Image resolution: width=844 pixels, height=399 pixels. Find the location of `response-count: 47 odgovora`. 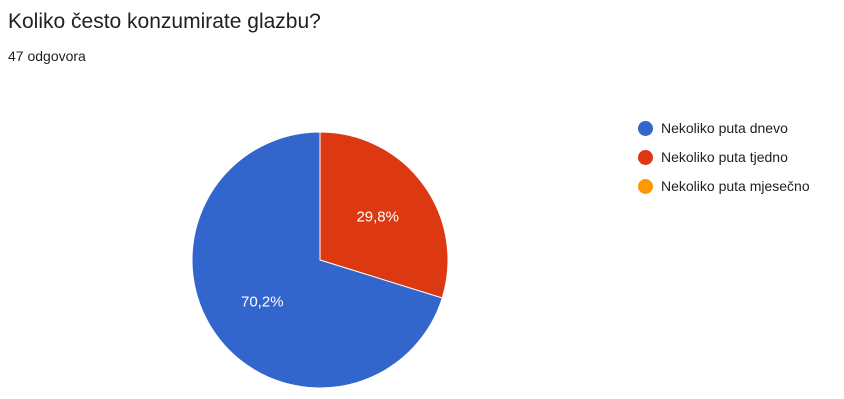

response-count: 47 odgovora is located at coordinates (47, 56).